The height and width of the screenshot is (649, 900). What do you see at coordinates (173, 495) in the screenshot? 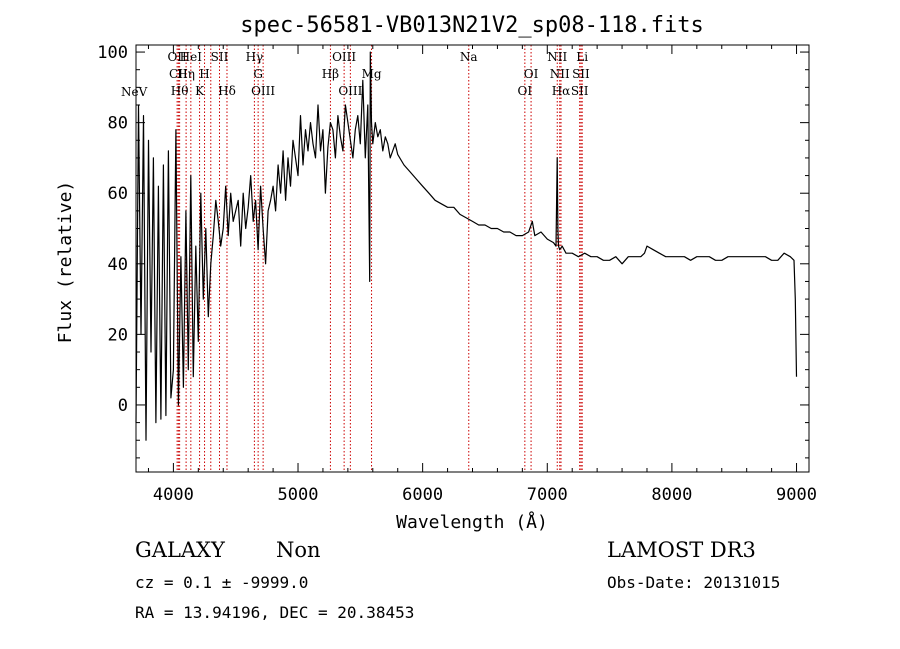
I see `x-tick-label: 4000` at bounding box center [173, 495].